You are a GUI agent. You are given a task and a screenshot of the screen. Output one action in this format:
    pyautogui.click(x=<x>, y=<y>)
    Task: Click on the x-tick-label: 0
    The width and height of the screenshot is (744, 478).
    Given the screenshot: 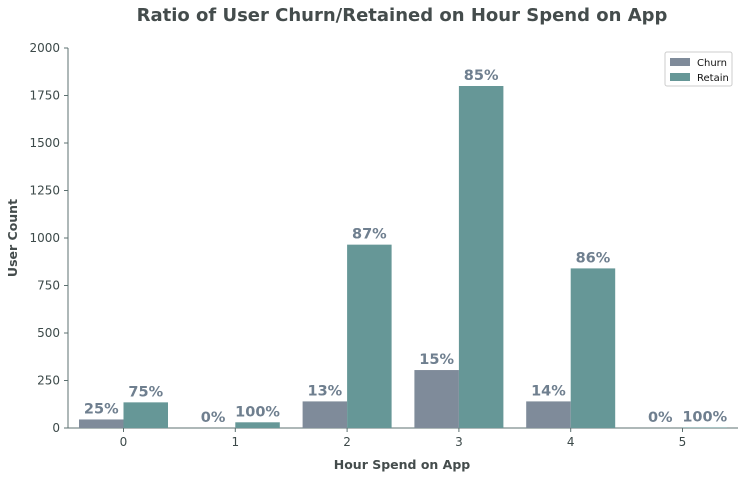 What is the action you would take?
    pyautogui.click(x=124, y=442)
    